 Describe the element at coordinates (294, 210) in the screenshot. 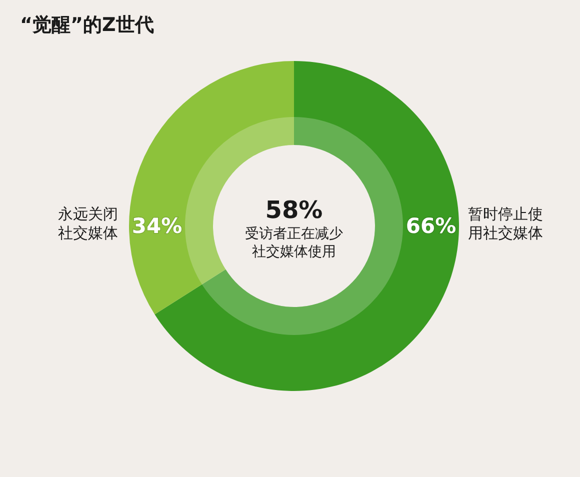

I see `text: 58%` at that location.